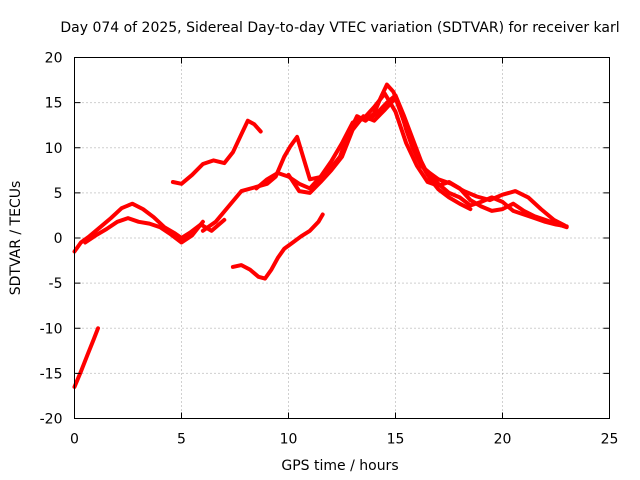 The image size is (640, 480). Describe the element at coordinates (51, 374) in the screenshot. I see `y-tick-label: -15` at that location.